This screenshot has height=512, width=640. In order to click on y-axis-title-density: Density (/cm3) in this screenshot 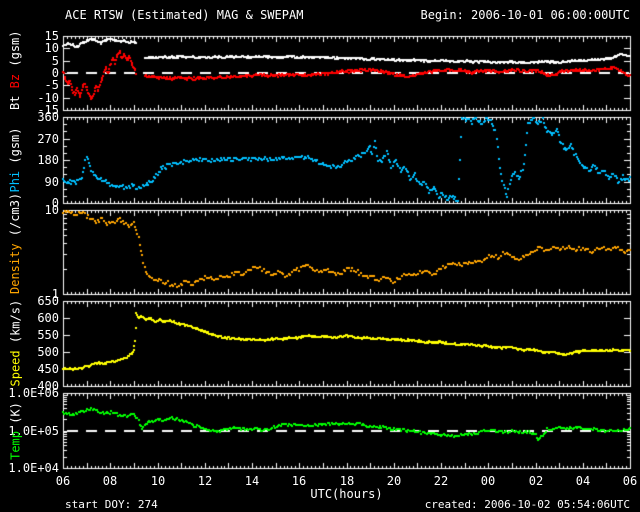, I will do `click(15, 243)`.